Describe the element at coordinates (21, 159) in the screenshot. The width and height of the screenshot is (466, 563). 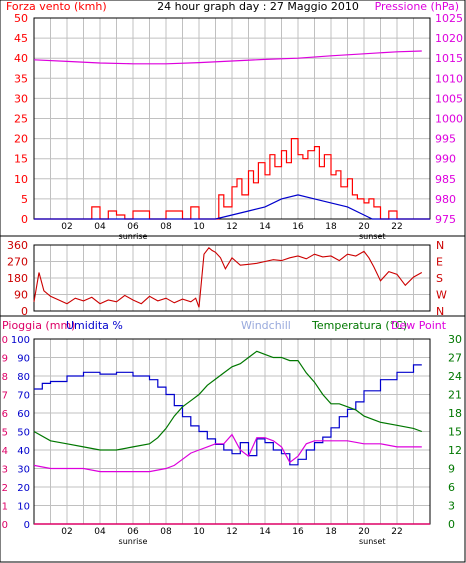
I see `wind-speed-tick: 15` at that location.